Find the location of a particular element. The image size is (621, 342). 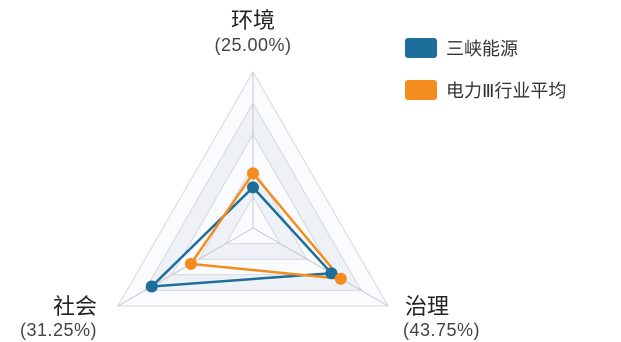

axis-label-governance: 治理 is located at coordinates (427, 306).